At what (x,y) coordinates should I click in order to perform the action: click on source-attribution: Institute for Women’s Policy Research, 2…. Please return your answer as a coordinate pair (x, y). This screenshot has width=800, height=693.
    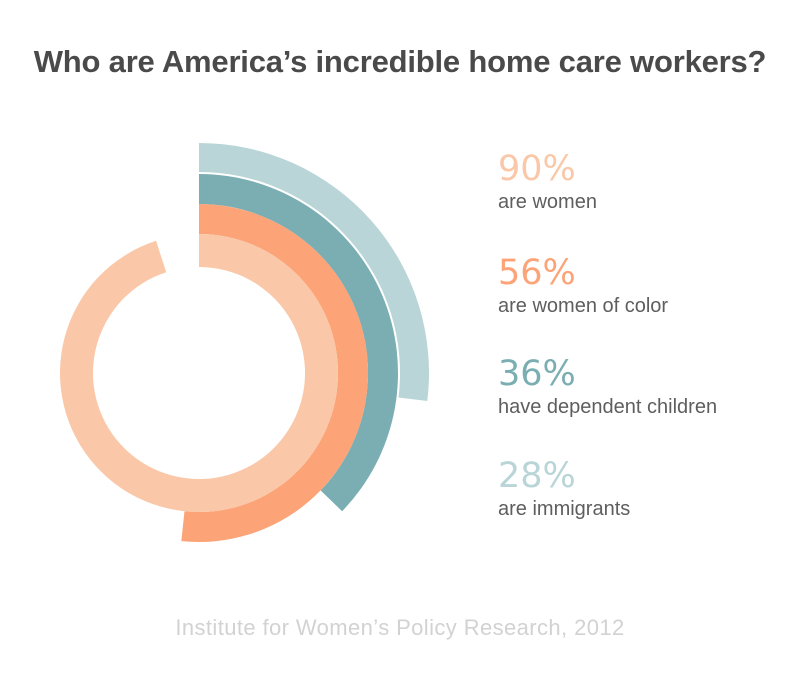
    Looking at the image, I should click on (400, 627).